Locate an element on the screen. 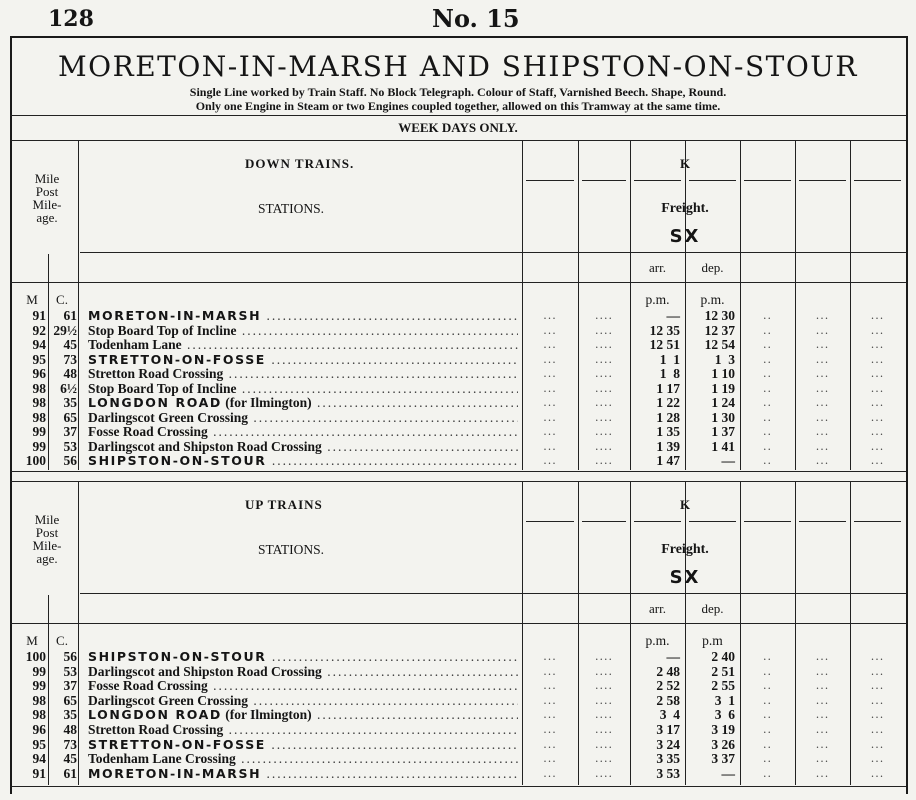  departure-time: 1 24 is located at coordinates (723, 402).